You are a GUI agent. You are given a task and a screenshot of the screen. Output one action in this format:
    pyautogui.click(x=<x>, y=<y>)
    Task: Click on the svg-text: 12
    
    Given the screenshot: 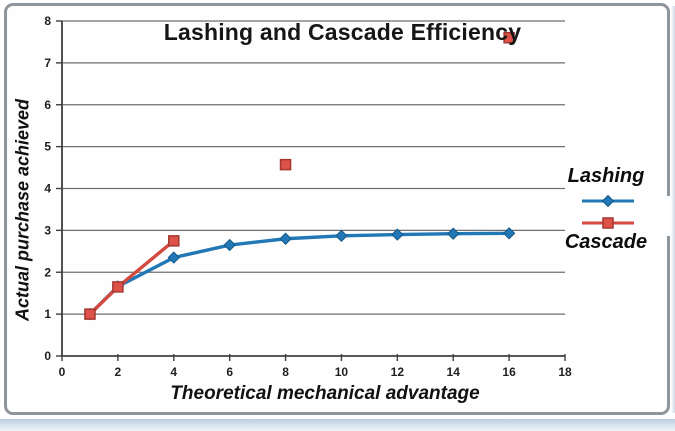 What is the action you would take?
    pyautogui.click(x=398, y=372)
    